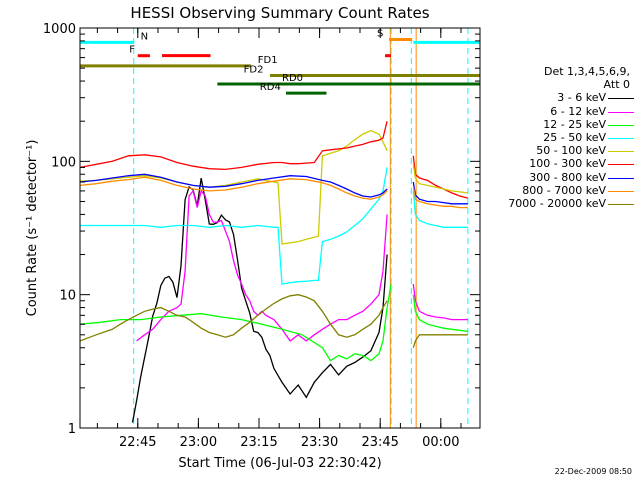 The image size is (640, 480). I want to click on y-tick-label-2: 100, so click(63, 162).